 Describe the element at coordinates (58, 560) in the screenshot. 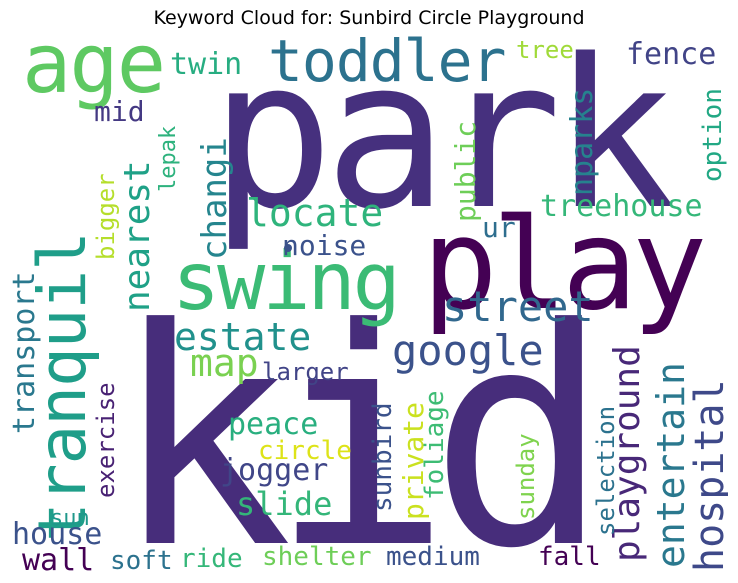

I see `word-wall: wall` at that location.